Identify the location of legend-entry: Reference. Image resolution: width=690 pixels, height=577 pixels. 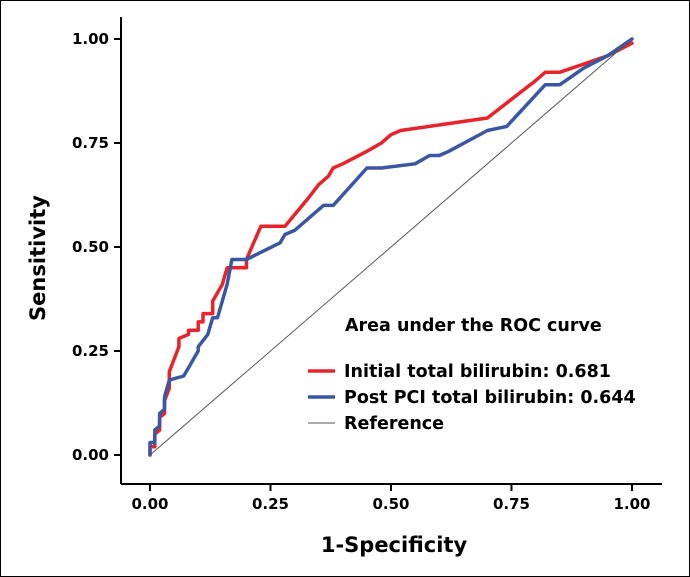
(394, 424).